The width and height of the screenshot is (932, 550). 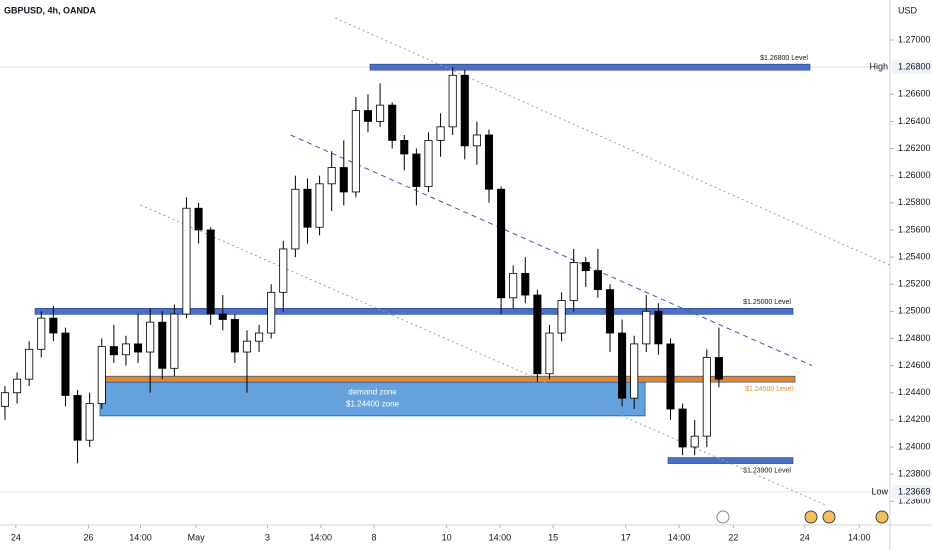 What do you see at coordinates (374, 537) in the screenshot?
I see `x-tick-label: 8` at bounding box center [374, 537].